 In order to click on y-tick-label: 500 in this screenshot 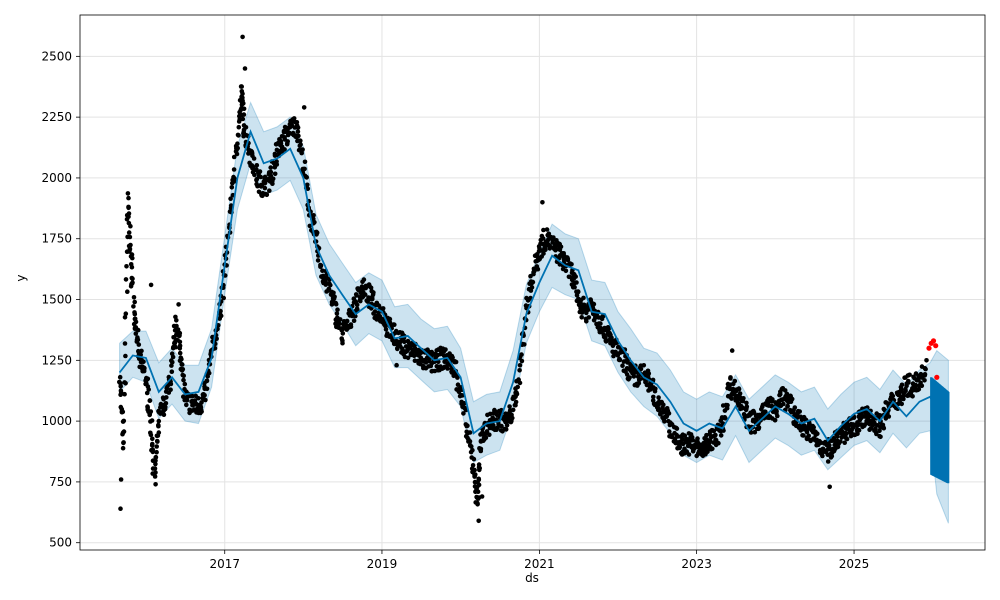, I will do `click(60, 543)`.